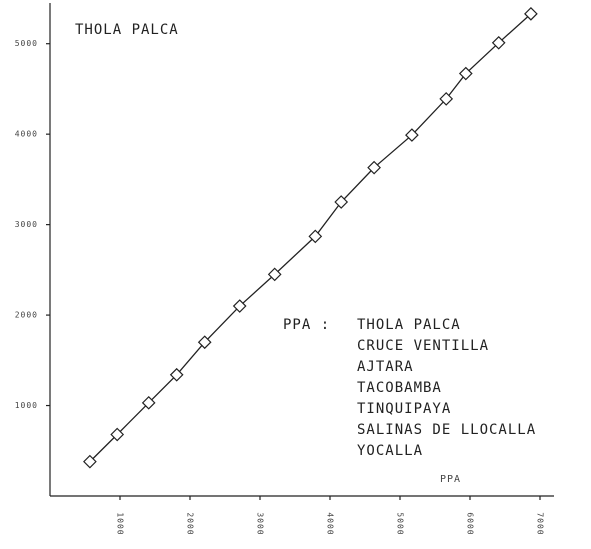 This screenshot has height=549, width=591. I want to click on legend-station: TACOBAMBA, so click(399, 388).